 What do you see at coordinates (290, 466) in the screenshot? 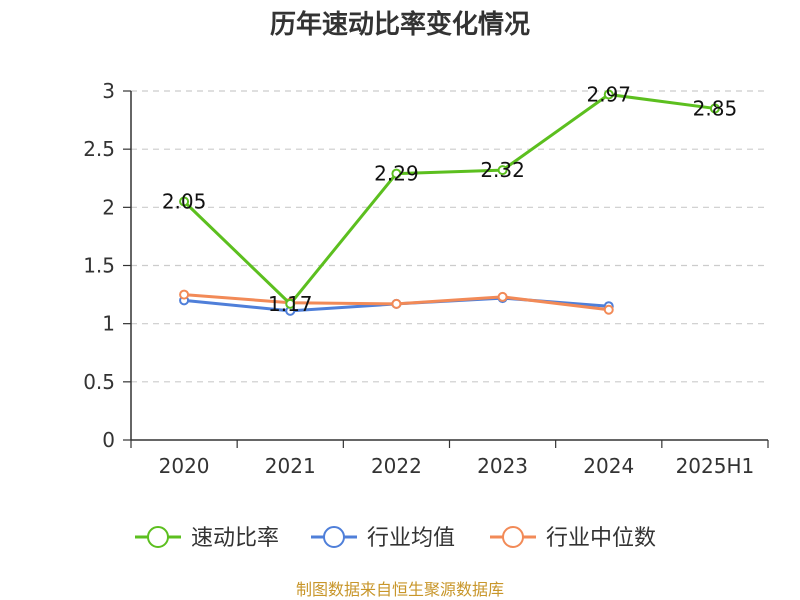
I see `x-tick-label: 2021` at bounding box center [290, 466].